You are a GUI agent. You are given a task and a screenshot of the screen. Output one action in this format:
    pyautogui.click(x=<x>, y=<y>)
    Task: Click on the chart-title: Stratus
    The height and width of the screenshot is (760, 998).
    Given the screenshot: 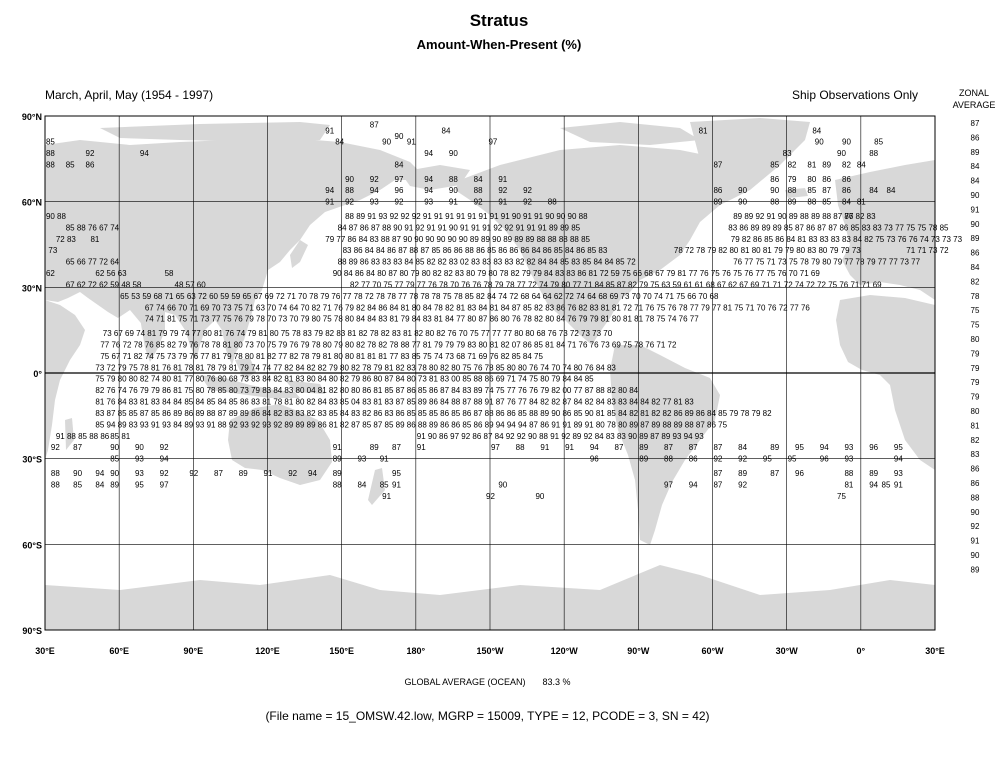 What is the action you would take?
    pyautogui.click(x=499, y=20)
    